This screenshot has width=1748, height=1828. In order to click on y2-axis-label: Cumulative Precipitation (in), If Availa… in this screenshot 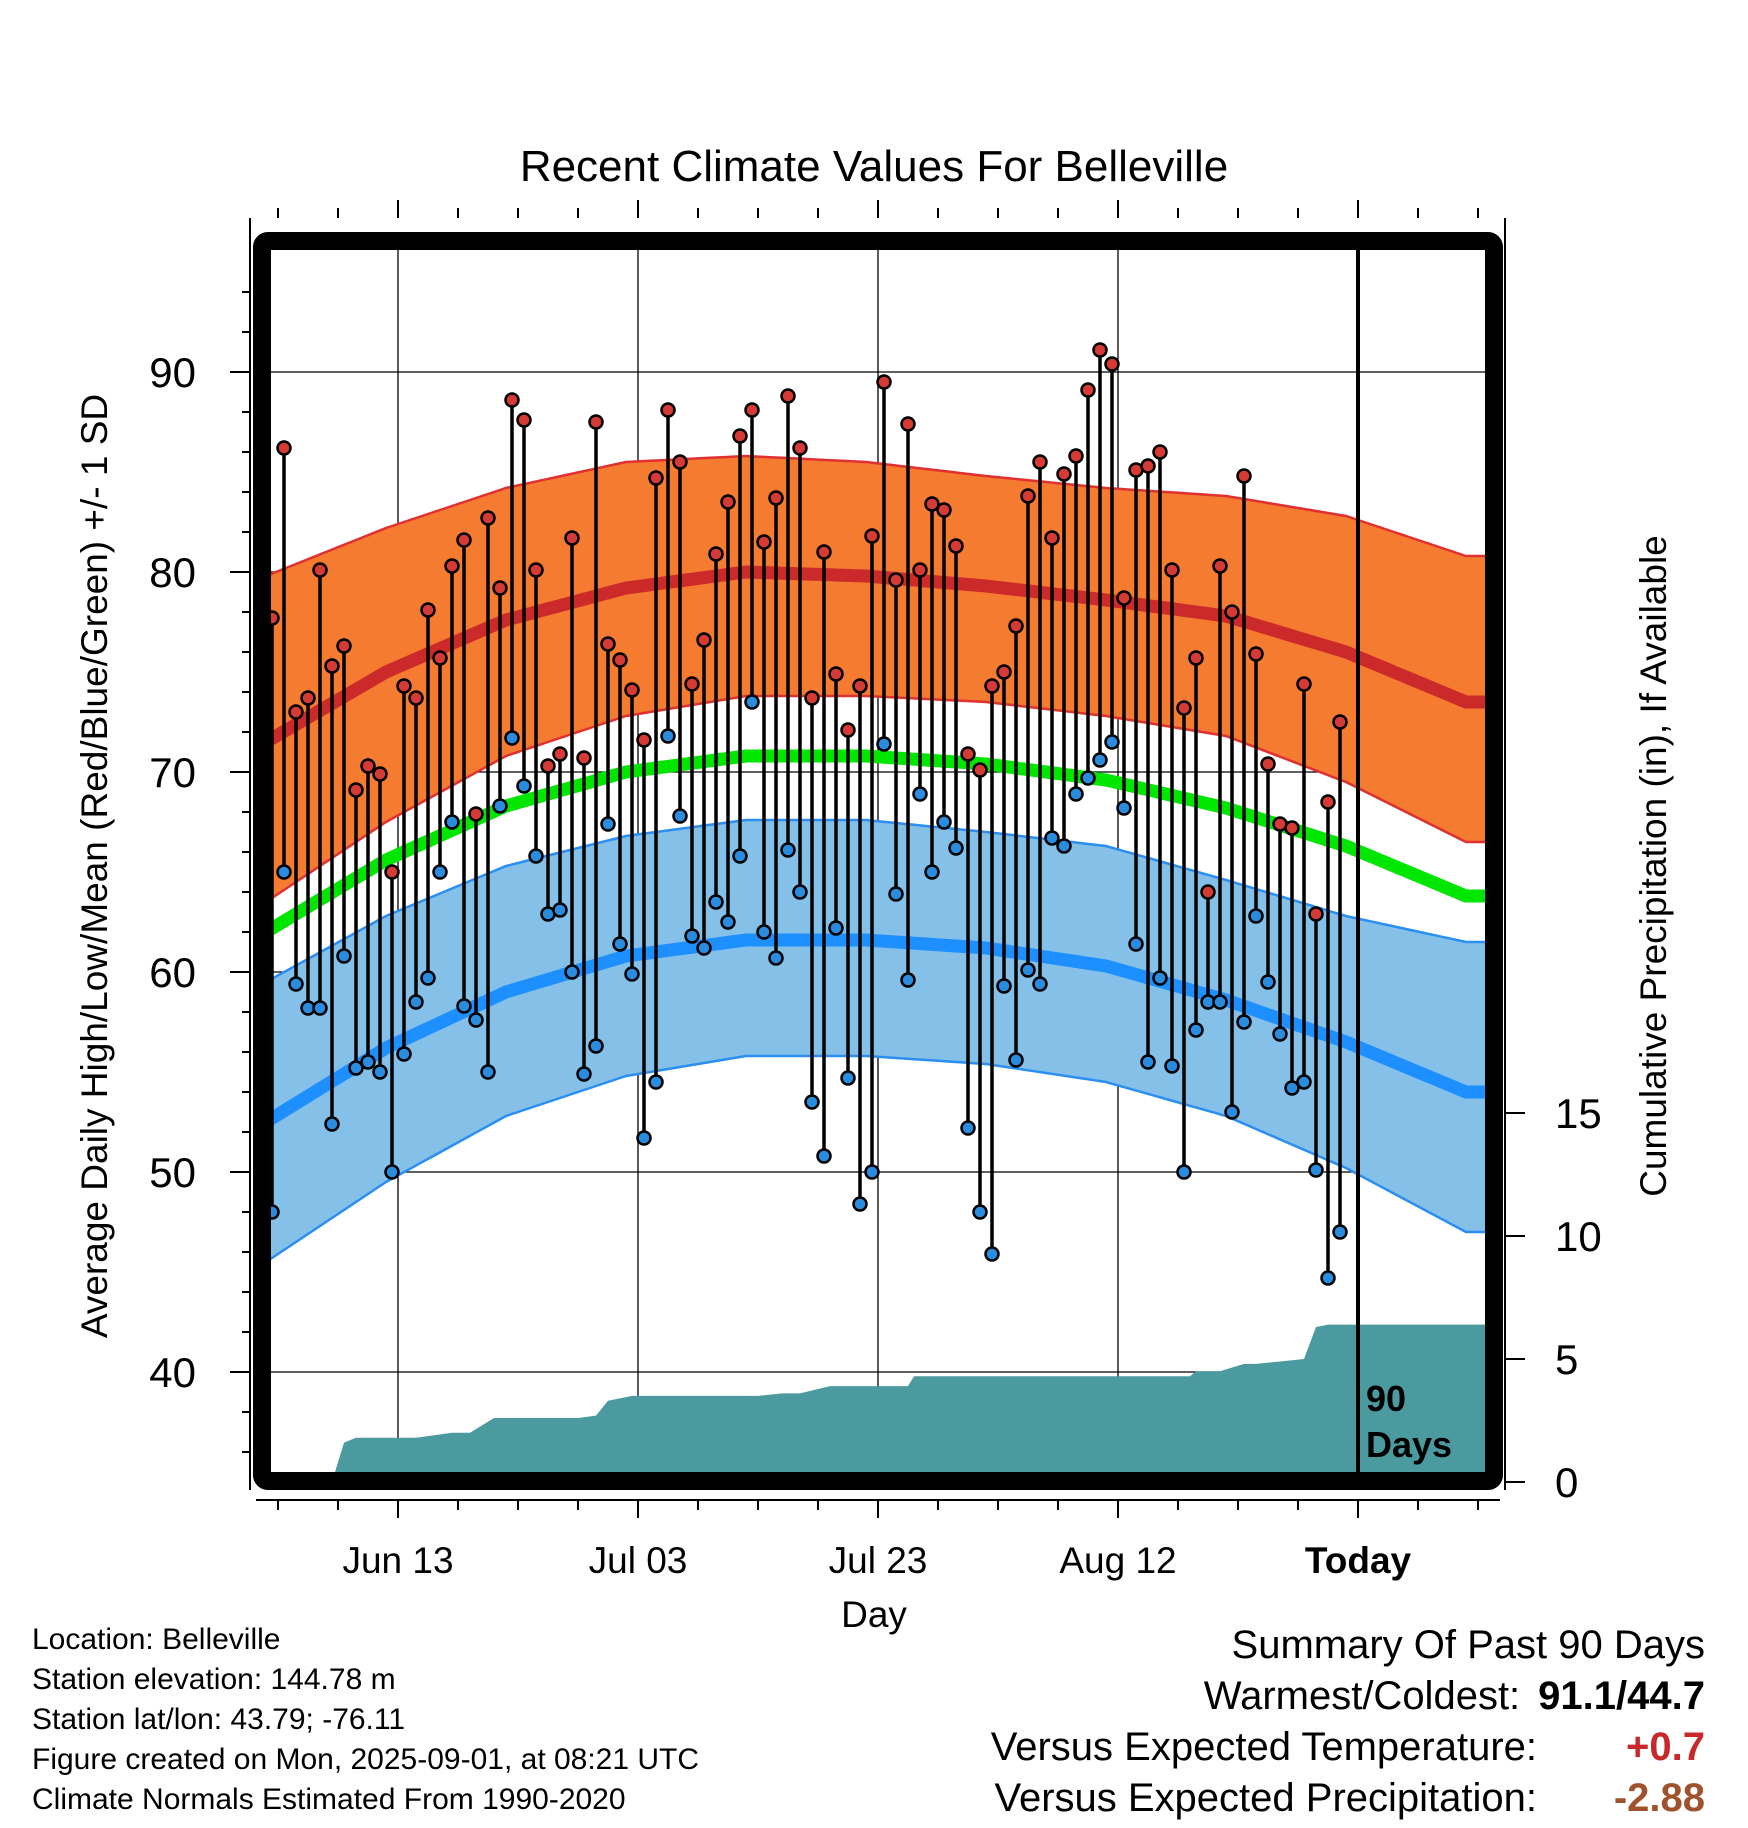, I will do `click(1653, 866)`.